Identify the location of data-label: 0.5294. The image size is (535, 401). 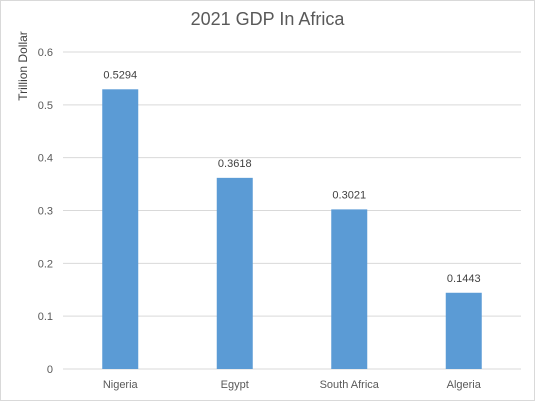
(120, 75).